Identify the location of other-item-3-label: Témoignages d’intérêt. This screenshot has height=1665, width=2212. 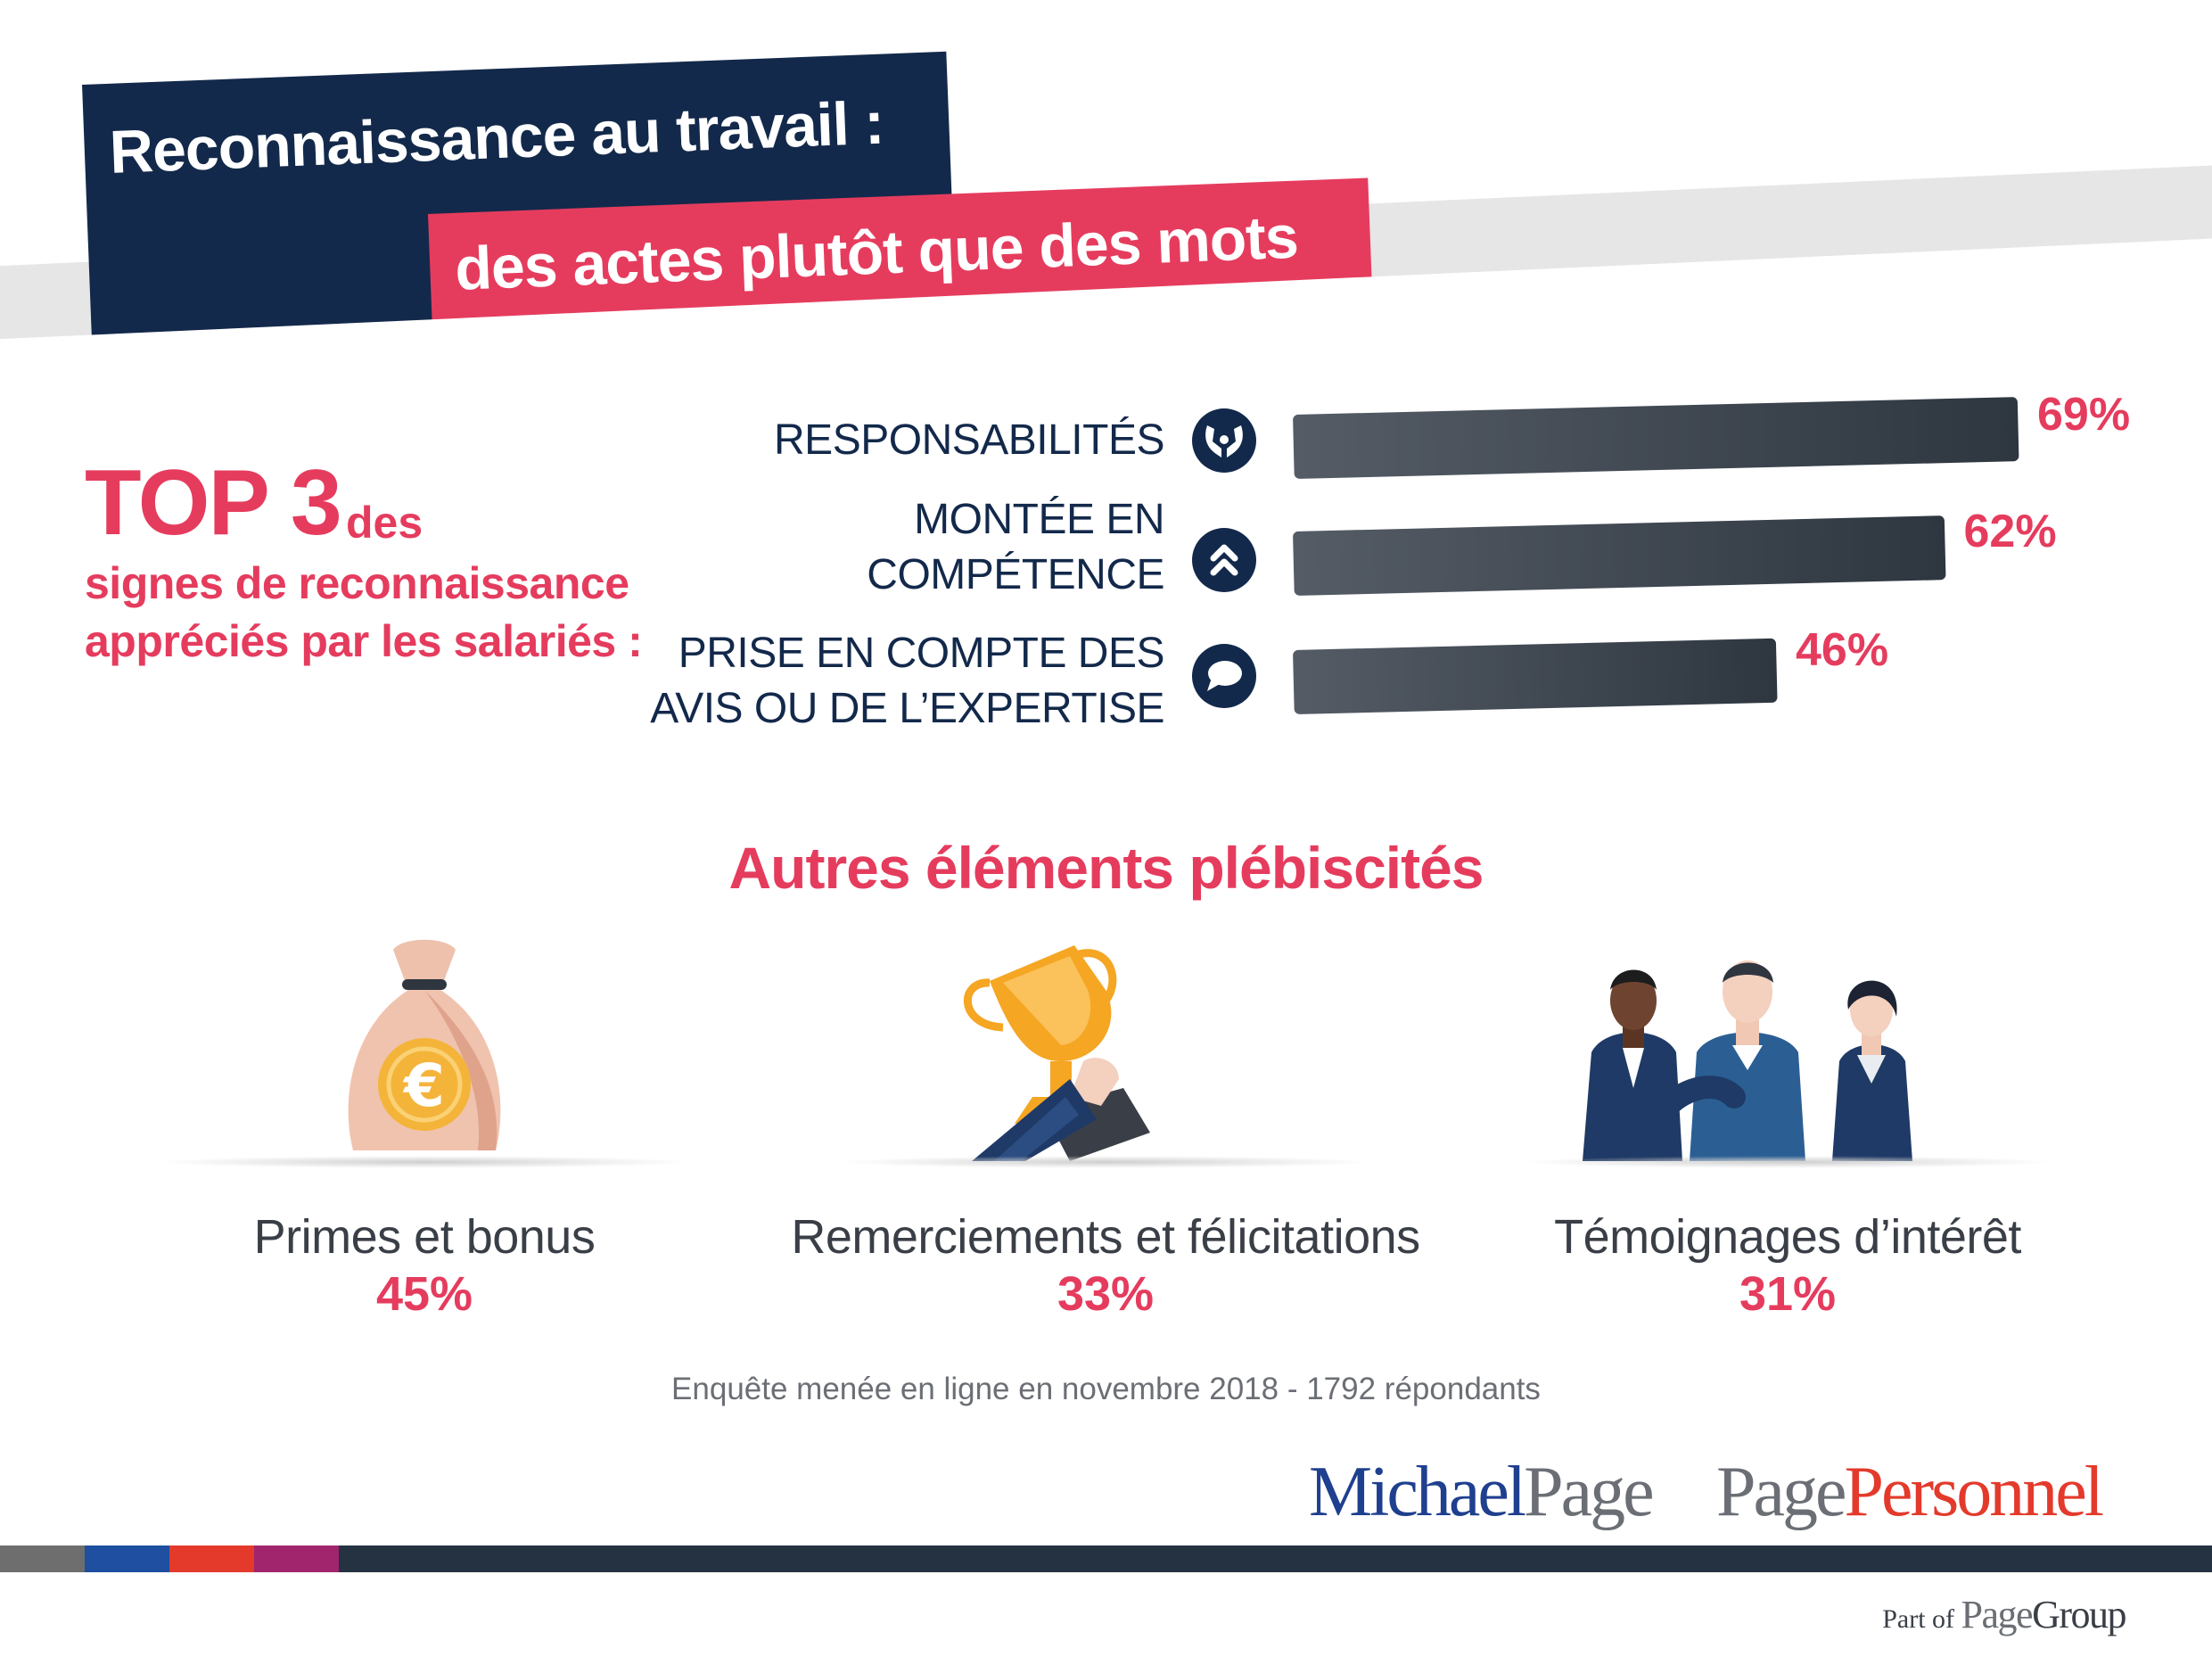
(1787, 1237).